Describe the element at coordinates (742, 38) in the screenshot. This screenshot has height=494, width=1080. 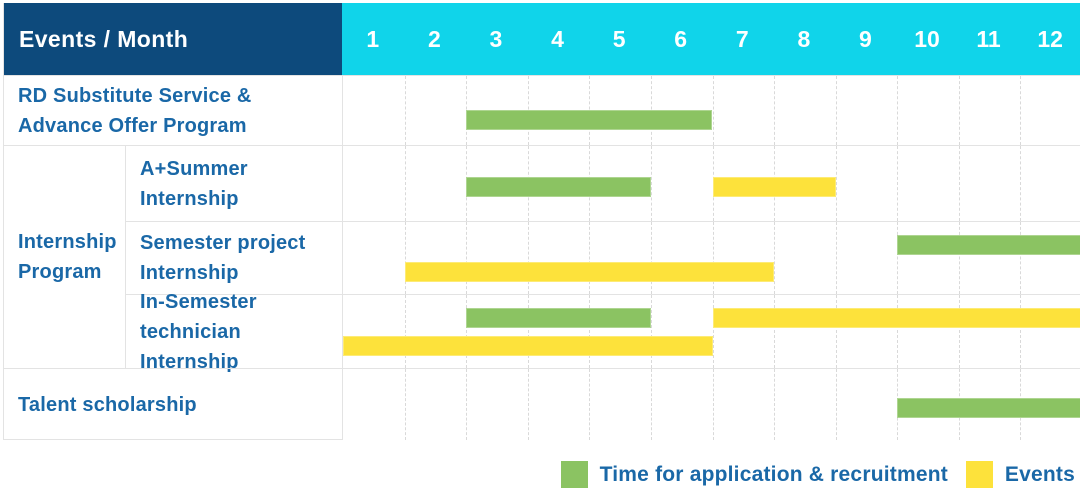
I see `month-header-cell: 7` at that location.